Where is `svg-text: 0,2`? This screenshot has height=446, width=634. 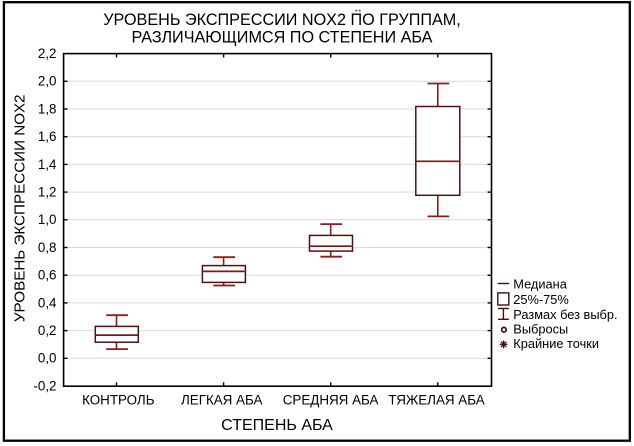 svg-text: 0,2 is located at coordinates (47, 330).